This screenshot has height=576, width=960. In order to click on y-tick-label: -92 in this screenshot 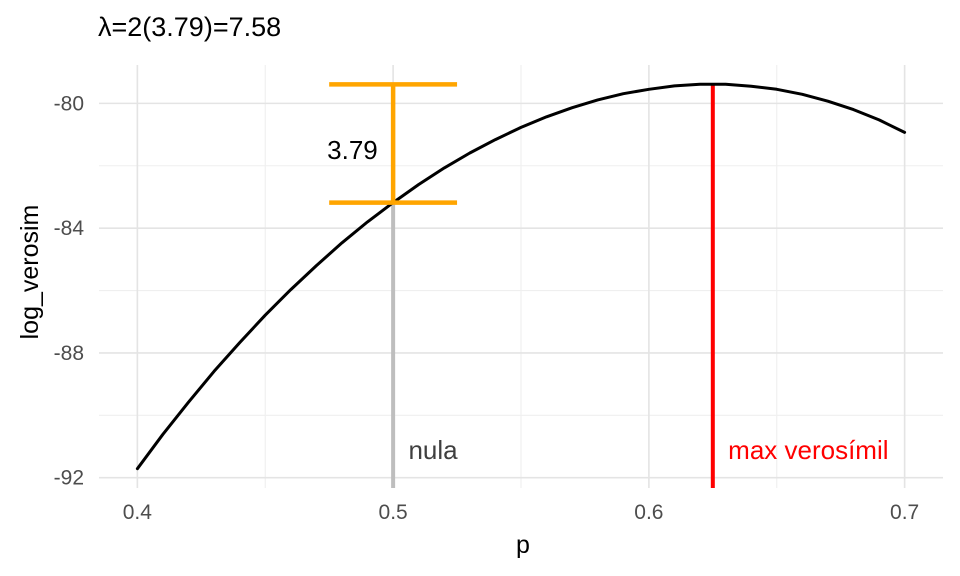, I will do `click(69, 478)`.